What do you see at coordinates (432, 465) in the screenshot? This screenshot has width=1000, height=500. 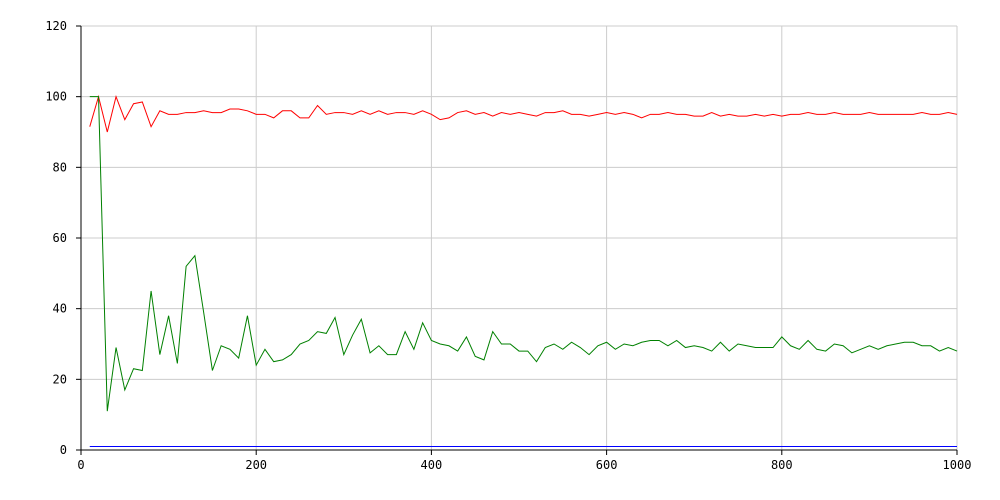 I see `x-tick-label: 400` at bounding box center [432, 465].